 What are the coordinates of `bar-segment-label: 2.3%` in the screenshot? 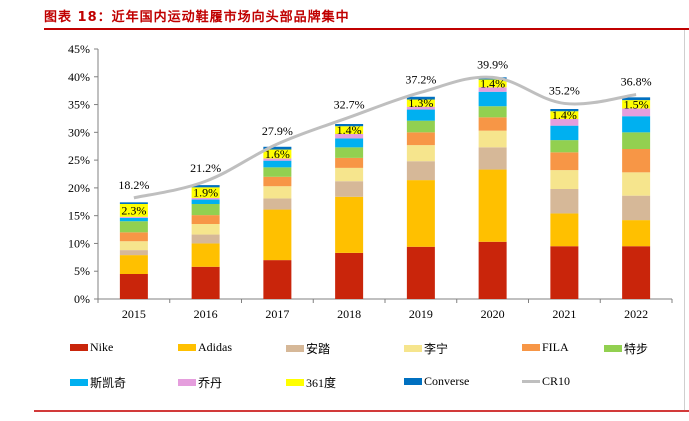 It's located at (133, 210).